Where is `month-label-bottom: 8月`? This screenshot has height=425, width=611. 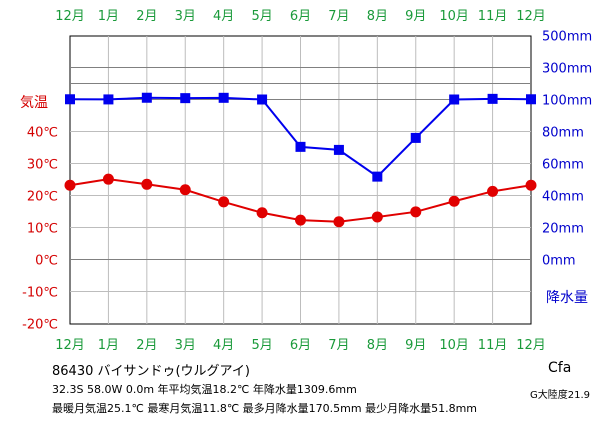 month-label-bottom: 8月 is located at coordinates (377, 345).